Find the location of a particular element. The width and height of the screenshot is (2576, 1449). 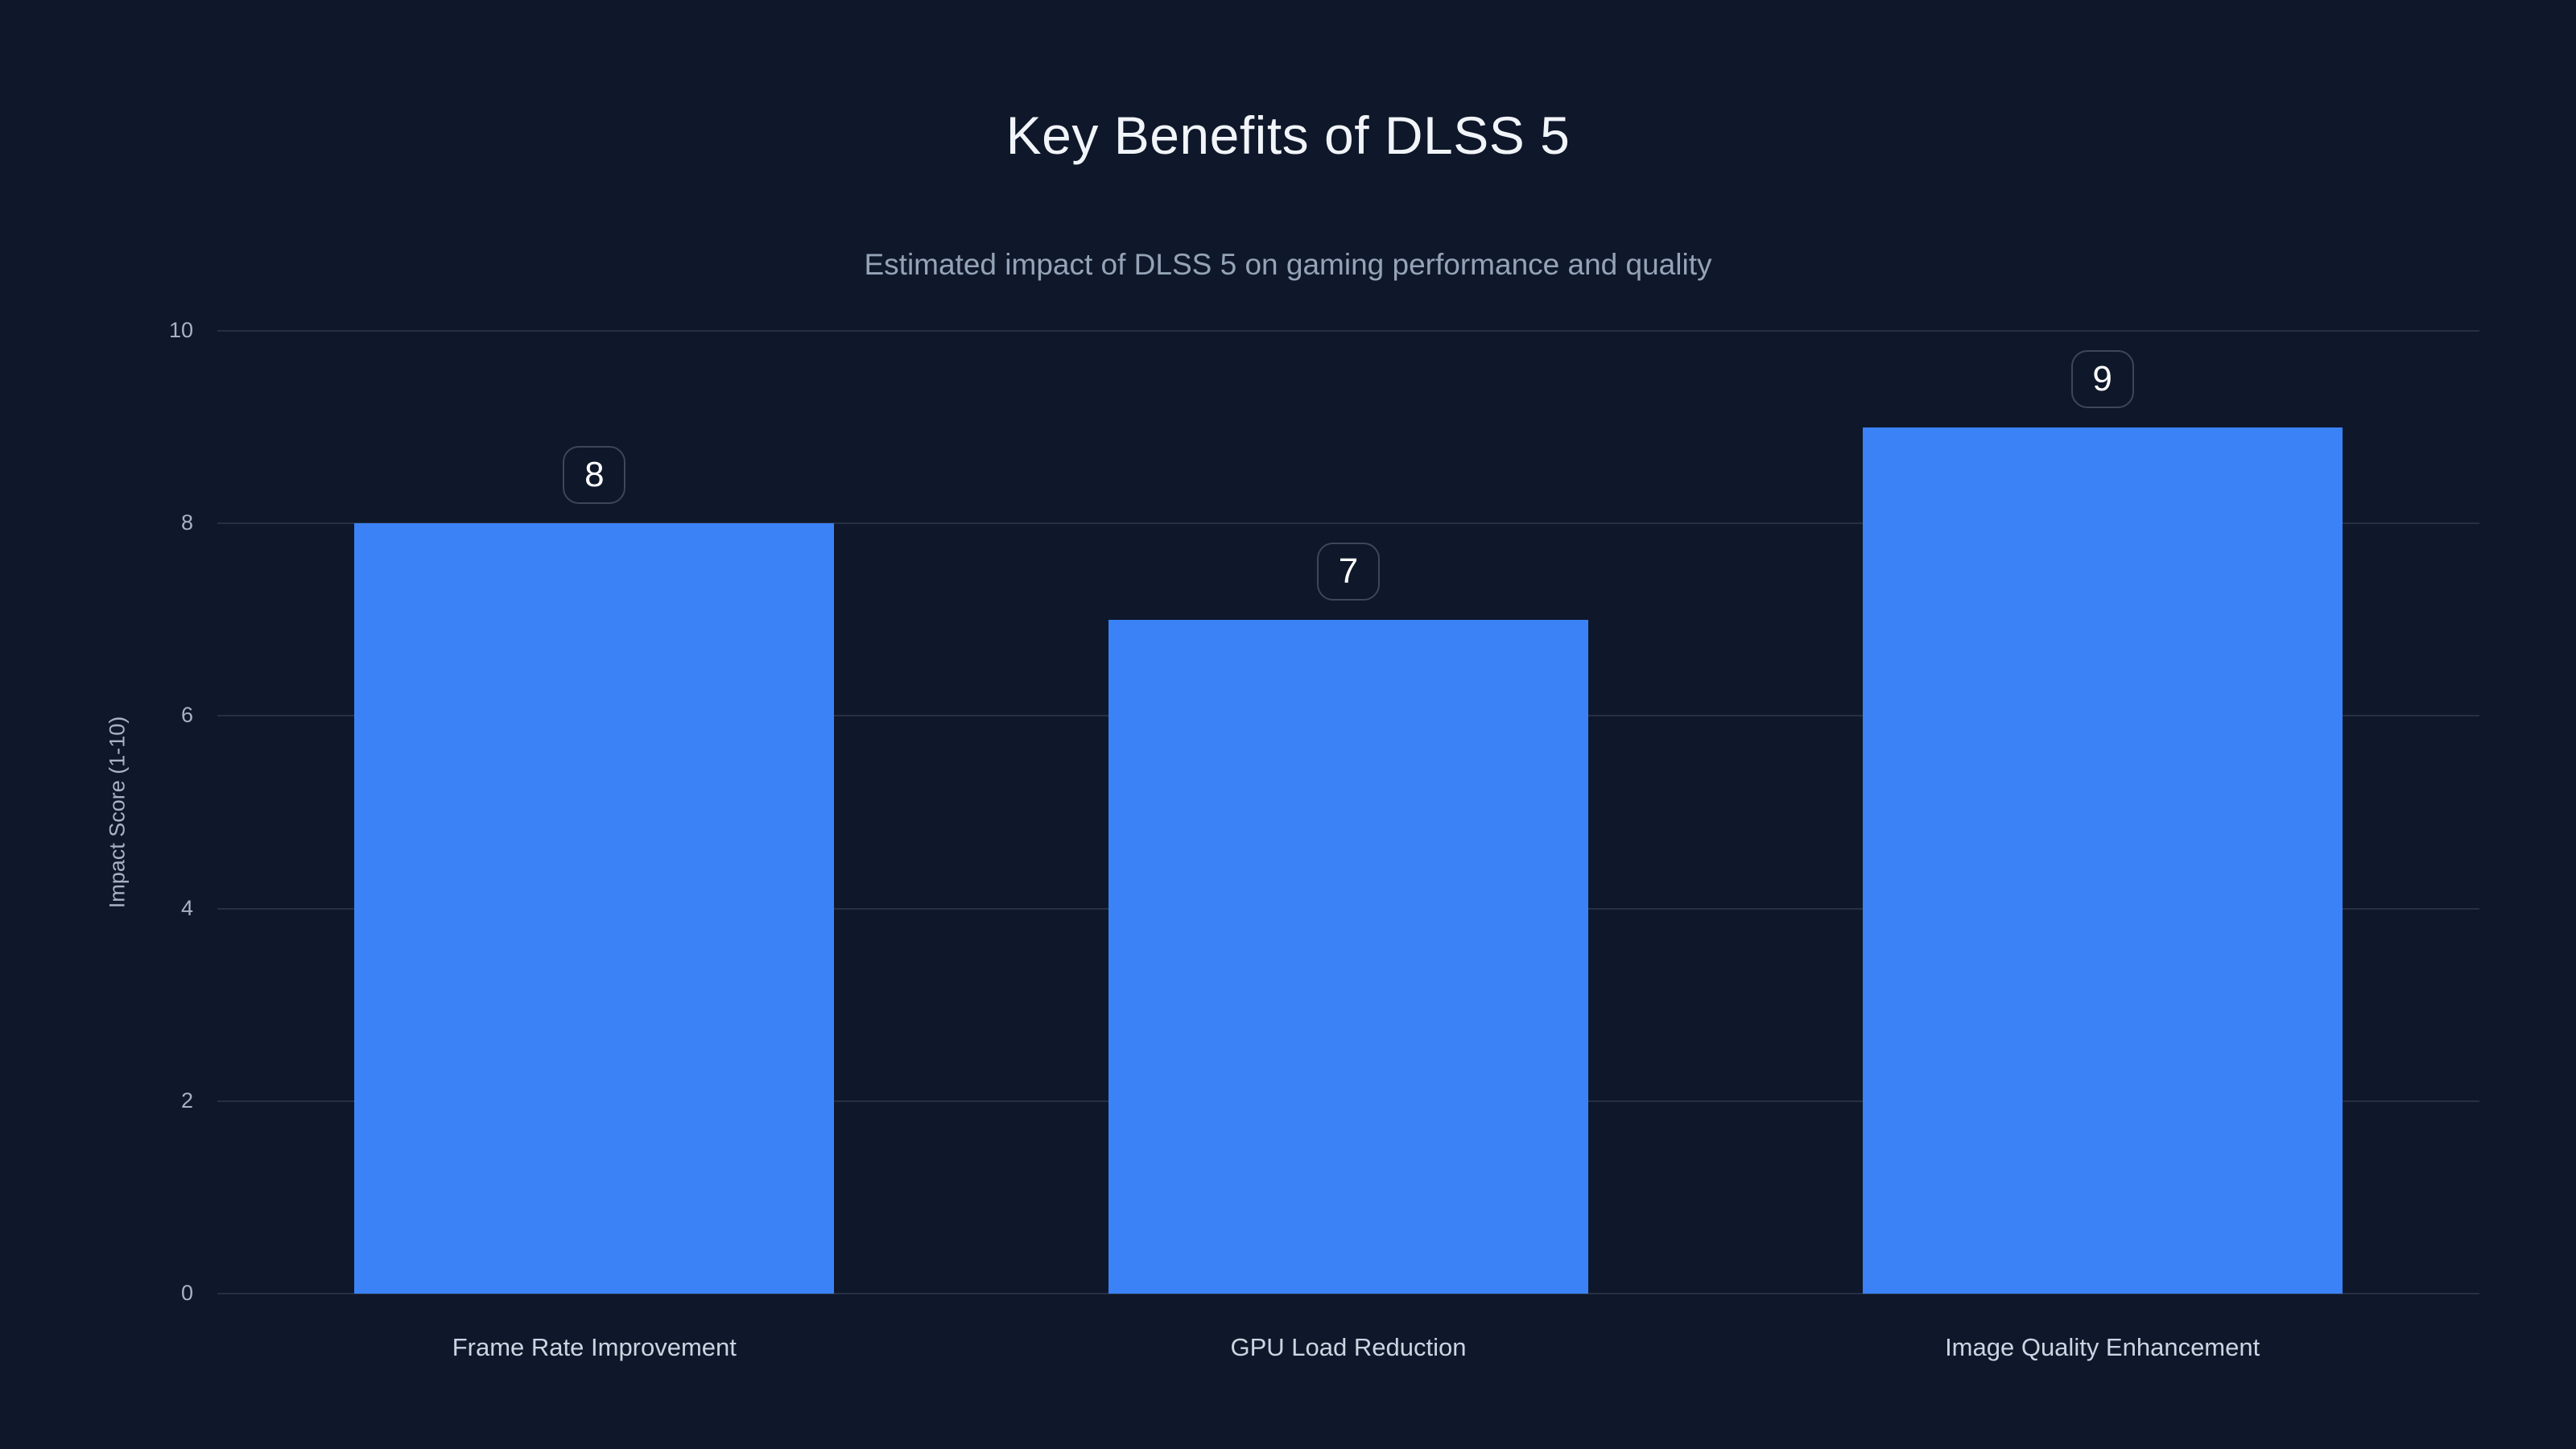

value-label-2: 7 is located at coordinates (1348, 571).